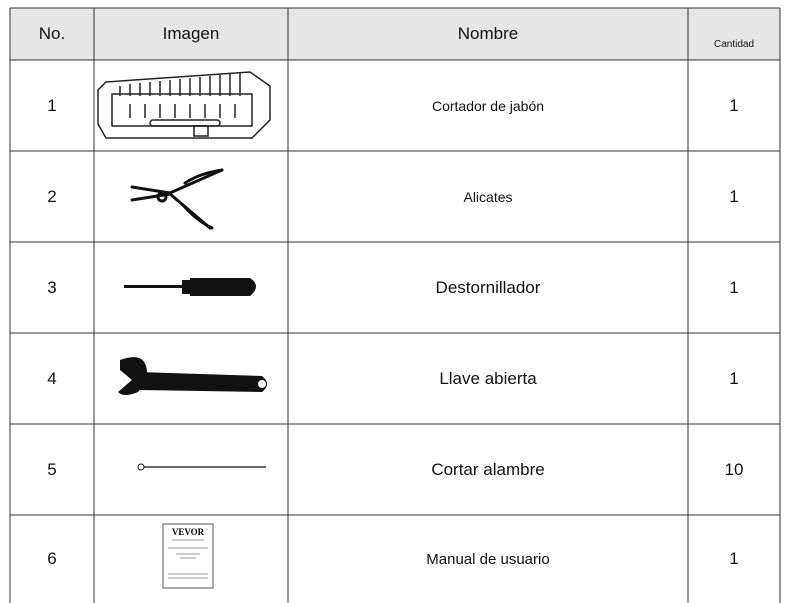  Describe the element at coordinates (184, 105) in the screenshot. I see `soap-cutter-icon` at that location.